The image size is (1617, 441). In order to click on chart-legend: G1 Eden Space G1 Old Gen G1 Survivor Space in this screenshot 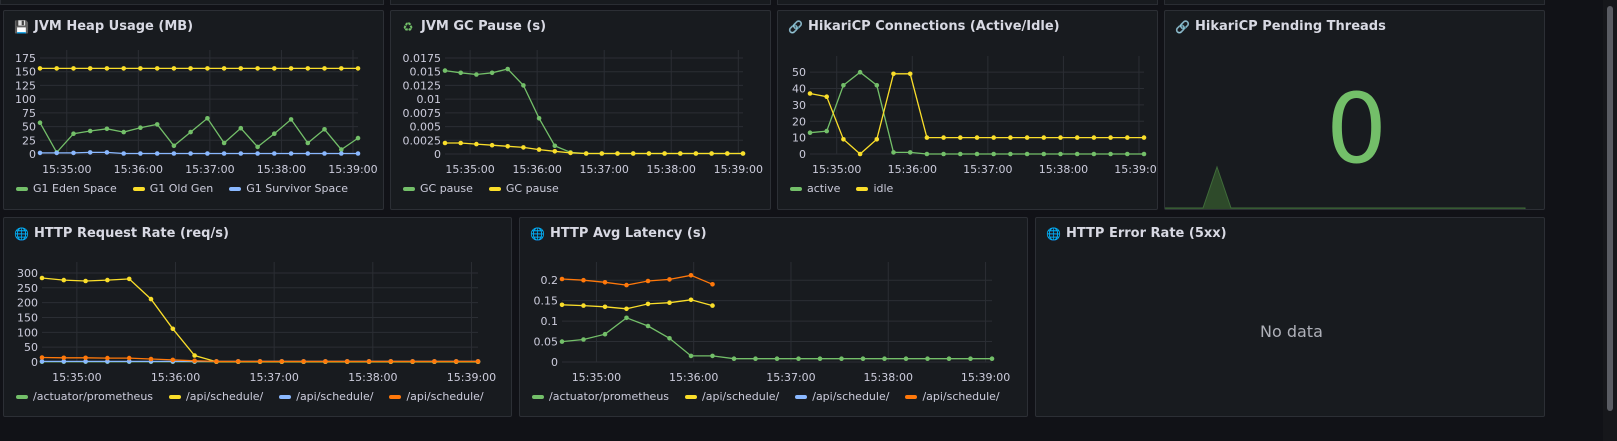, I will do `click(182, 188)`.